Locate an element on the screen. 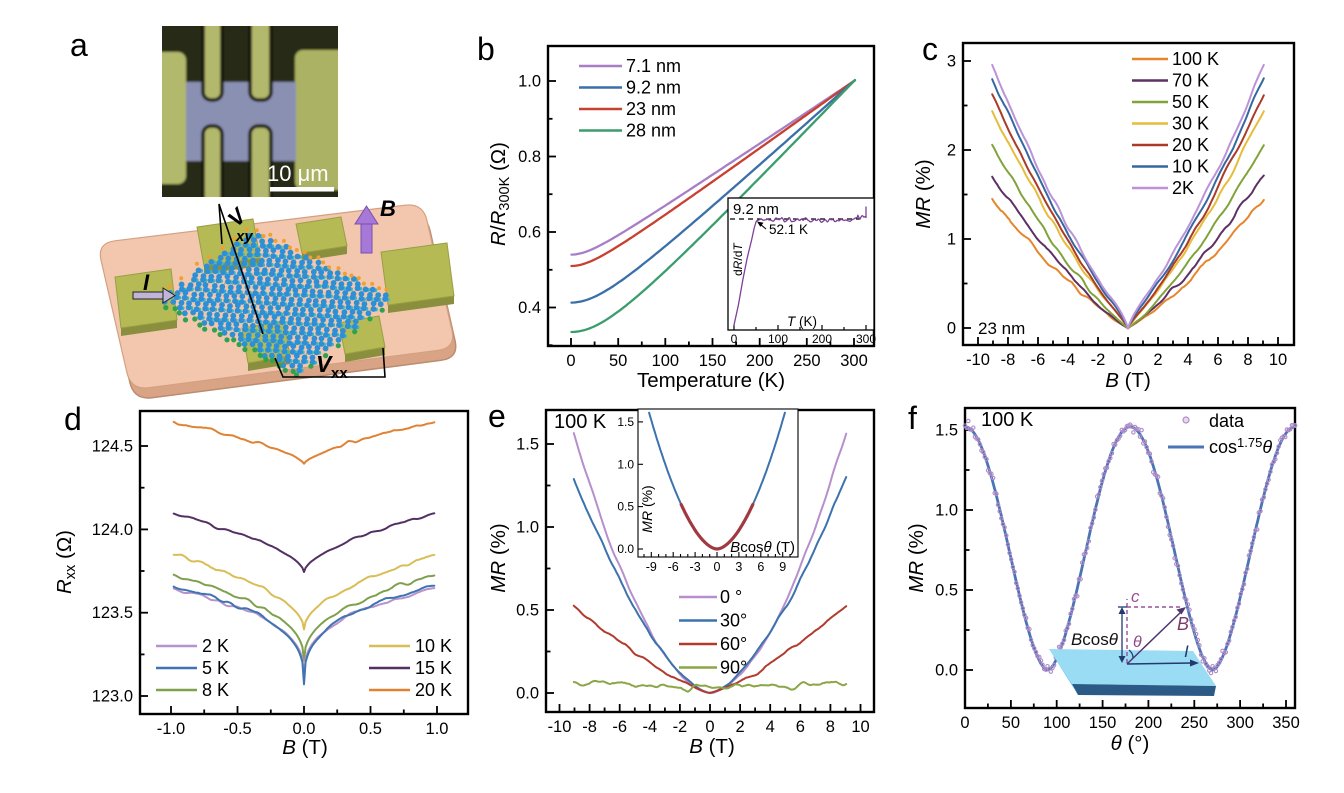  svg-text: 10 μm is located at coordinates (298, 173).